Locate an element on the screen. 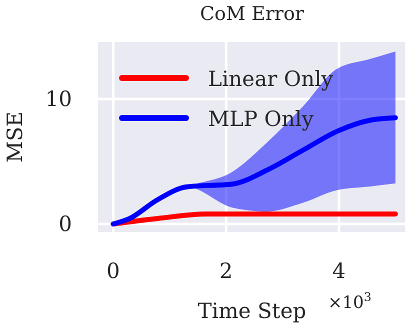 This screenshot has width=408, height=326. x-tick-label: 2 is located at coordinates (226, 271).